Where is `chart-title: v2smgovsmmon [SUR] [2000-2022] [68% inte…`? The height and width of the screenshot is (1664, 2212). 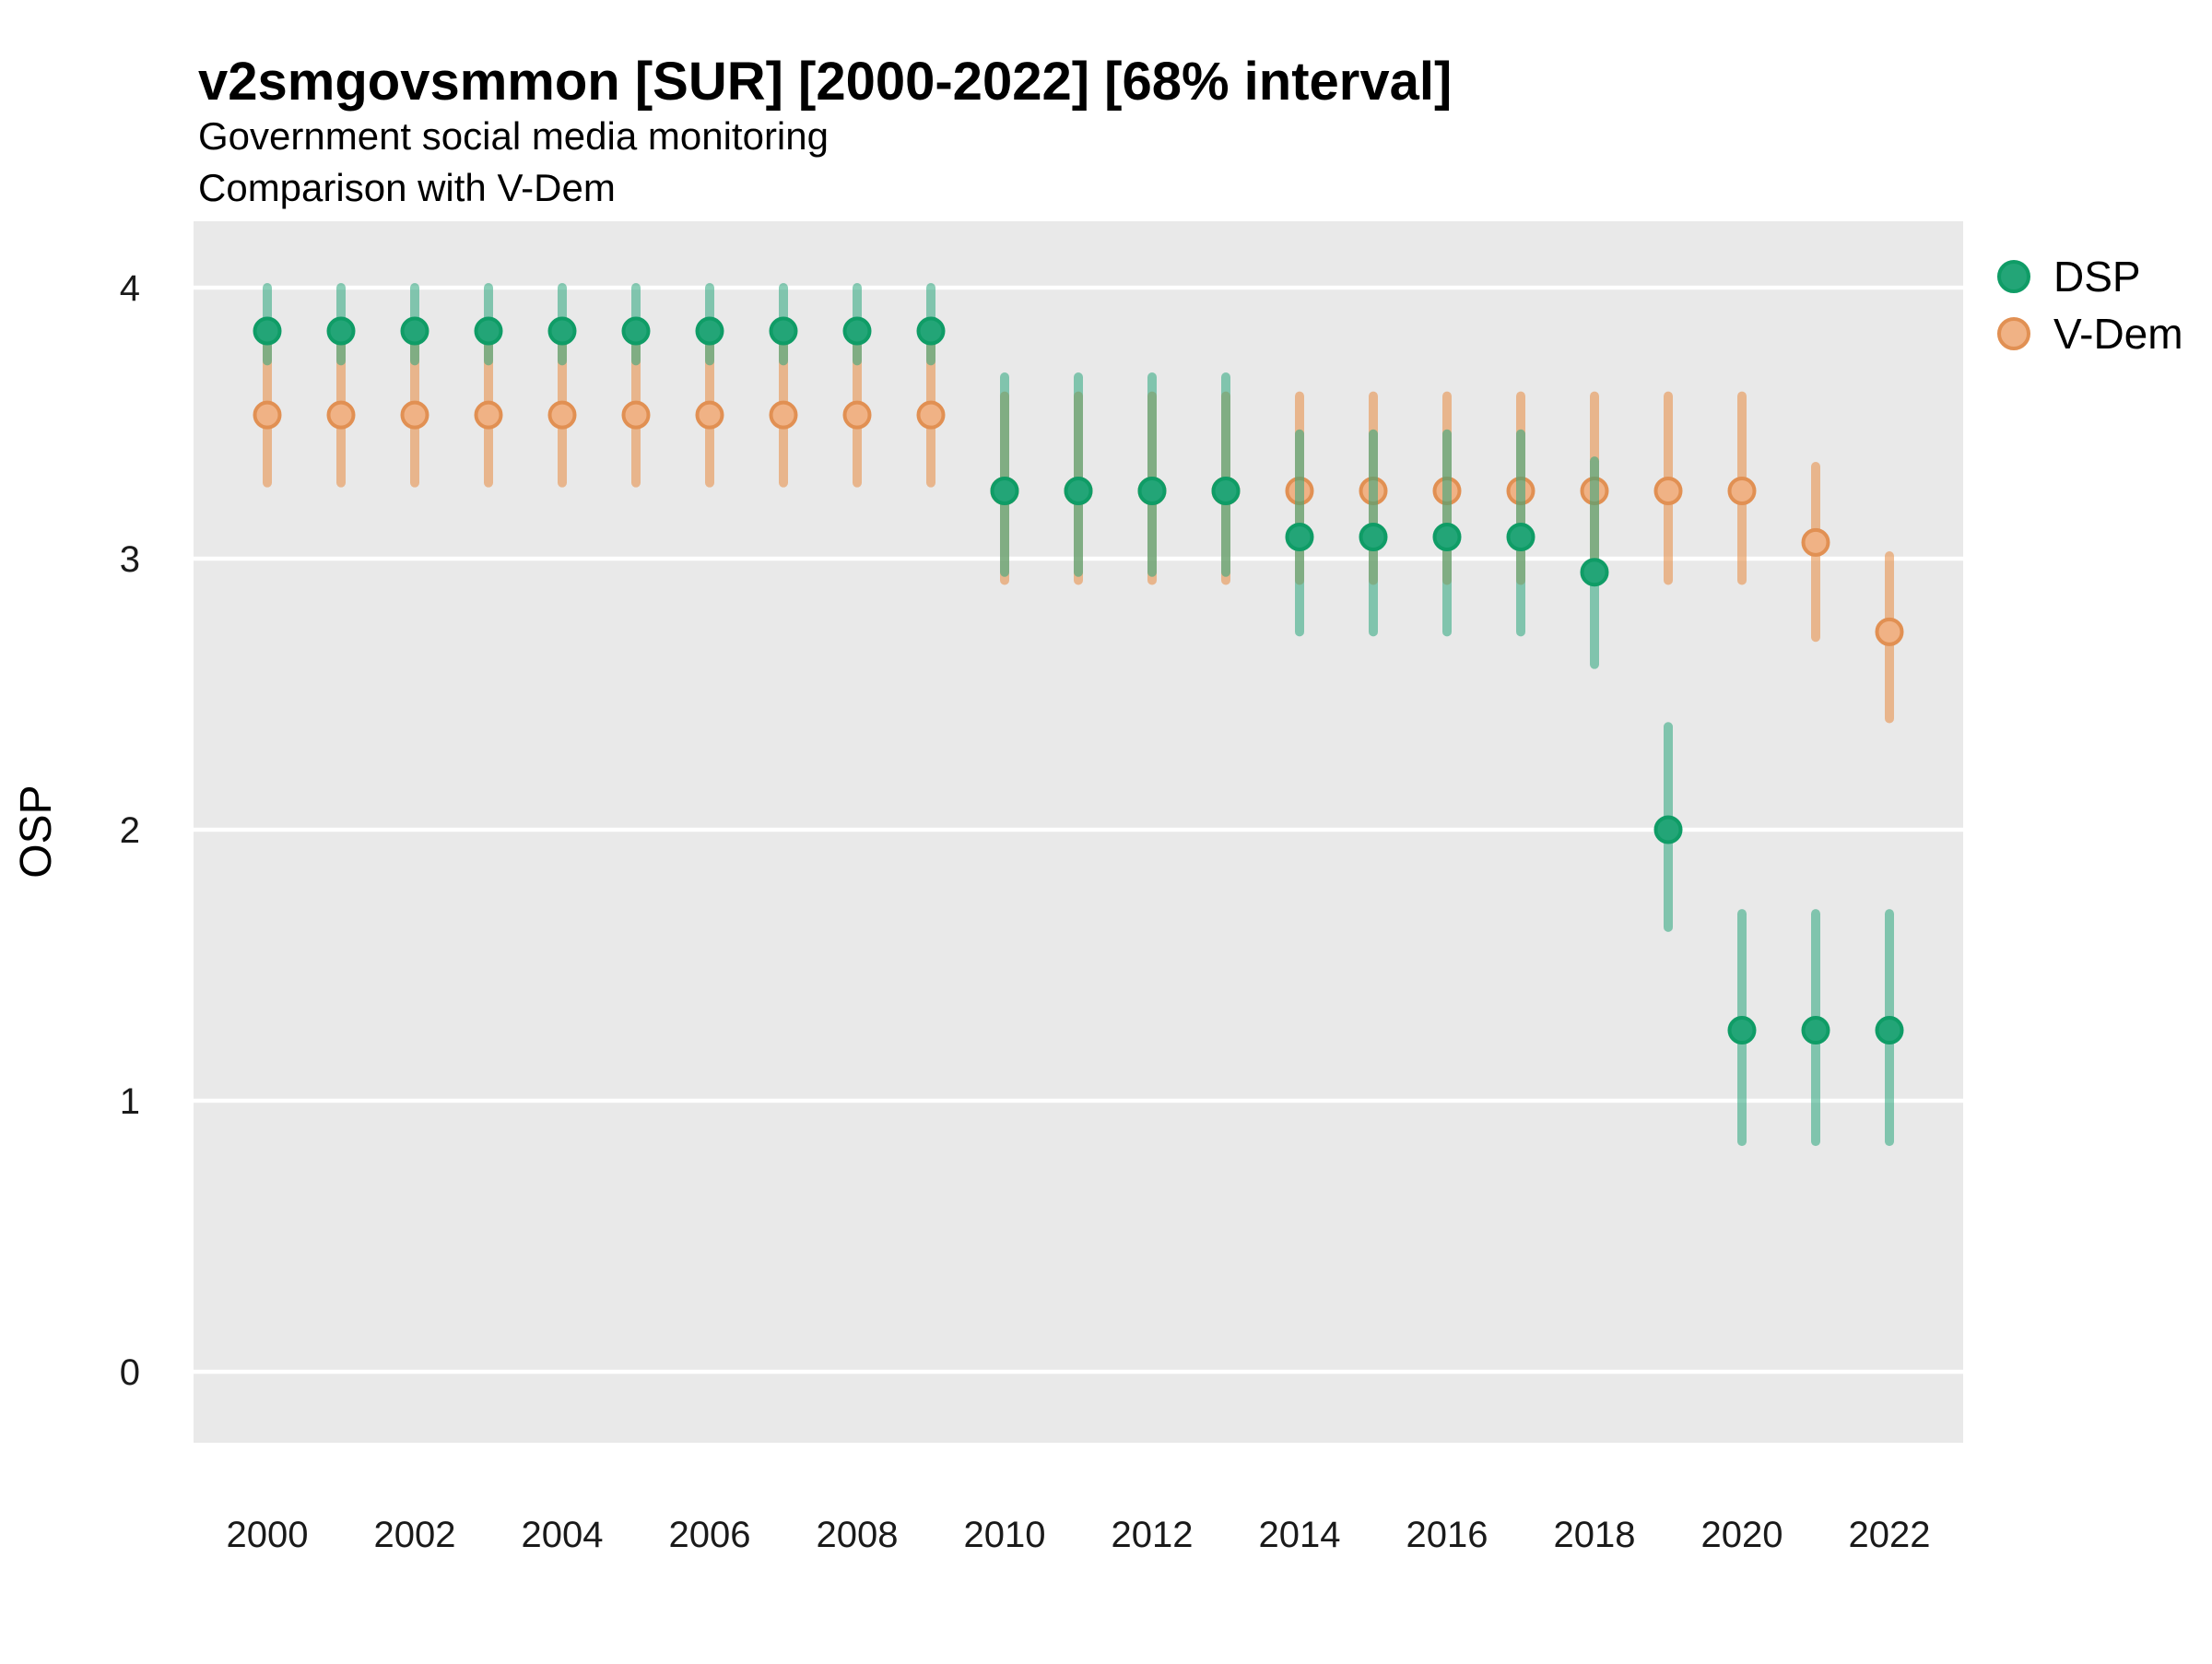
chart-title: v2smgovsmmon [SUR] [2000-2022] [68% inte… is located at coordinates (825, 82).